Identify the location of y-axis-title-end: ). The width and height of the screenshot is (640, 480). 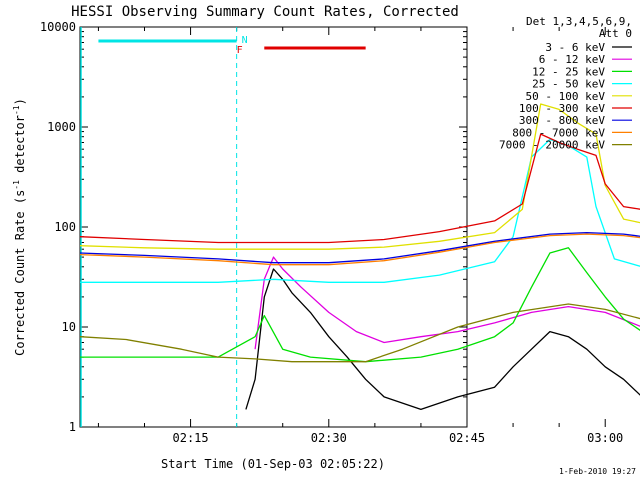
(20, 101).